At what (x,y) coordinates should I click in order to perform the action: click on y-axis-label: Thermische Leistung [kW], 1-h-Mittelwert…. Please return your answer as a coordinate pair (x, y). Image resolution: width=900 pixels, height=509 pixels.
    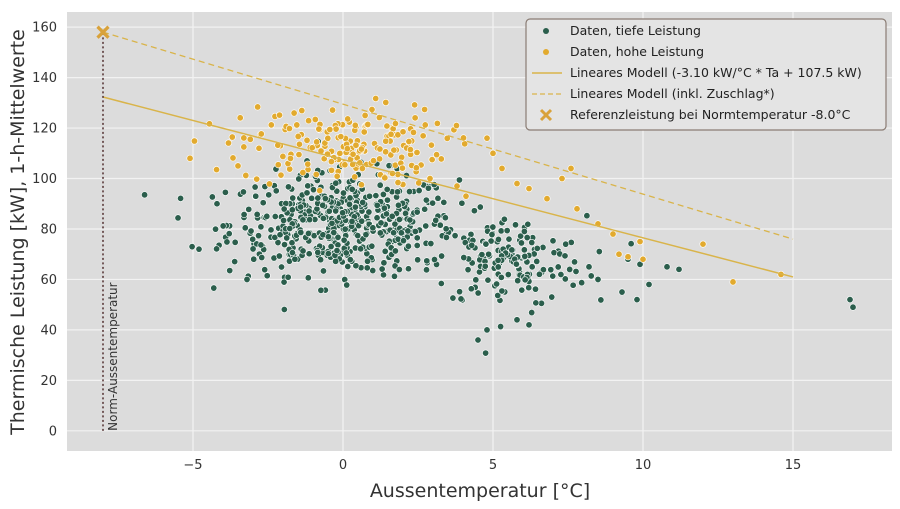
    Looking at the image, I should click on (18, 232).